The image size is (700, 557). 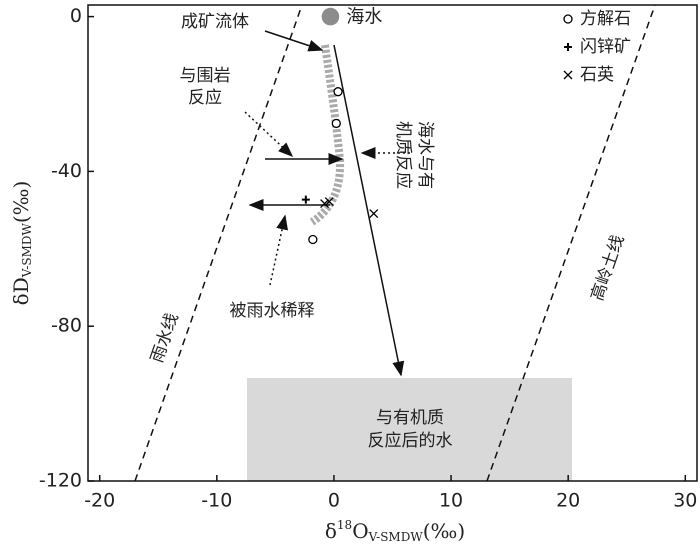 I want to click on x-tick-label: 20, so click(x=568, y=501).